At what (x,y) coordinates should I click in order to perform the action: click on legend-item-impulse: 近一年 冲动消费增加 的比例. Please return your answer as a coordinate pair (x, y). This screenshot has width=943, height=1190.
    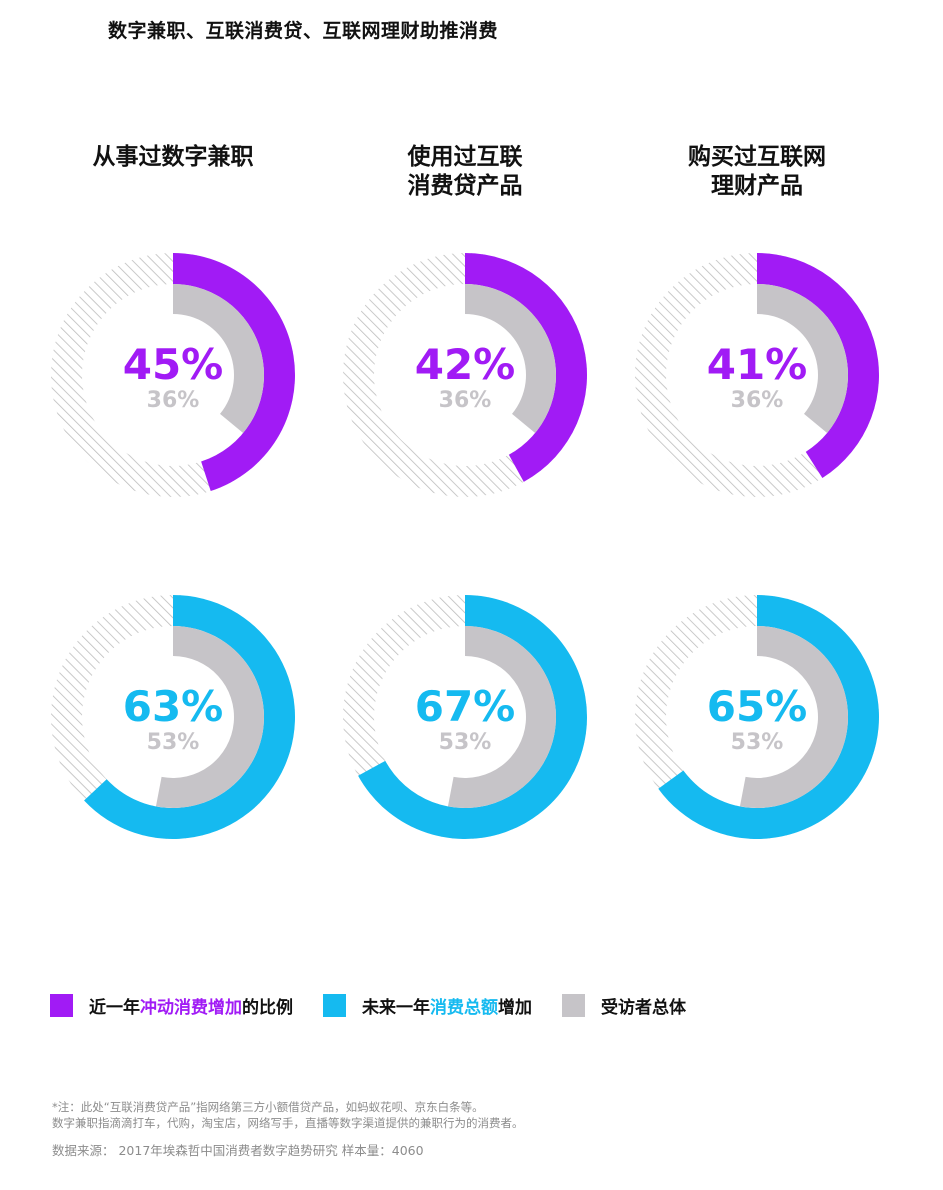
    Looking at the image, I should click on (171, 1005).